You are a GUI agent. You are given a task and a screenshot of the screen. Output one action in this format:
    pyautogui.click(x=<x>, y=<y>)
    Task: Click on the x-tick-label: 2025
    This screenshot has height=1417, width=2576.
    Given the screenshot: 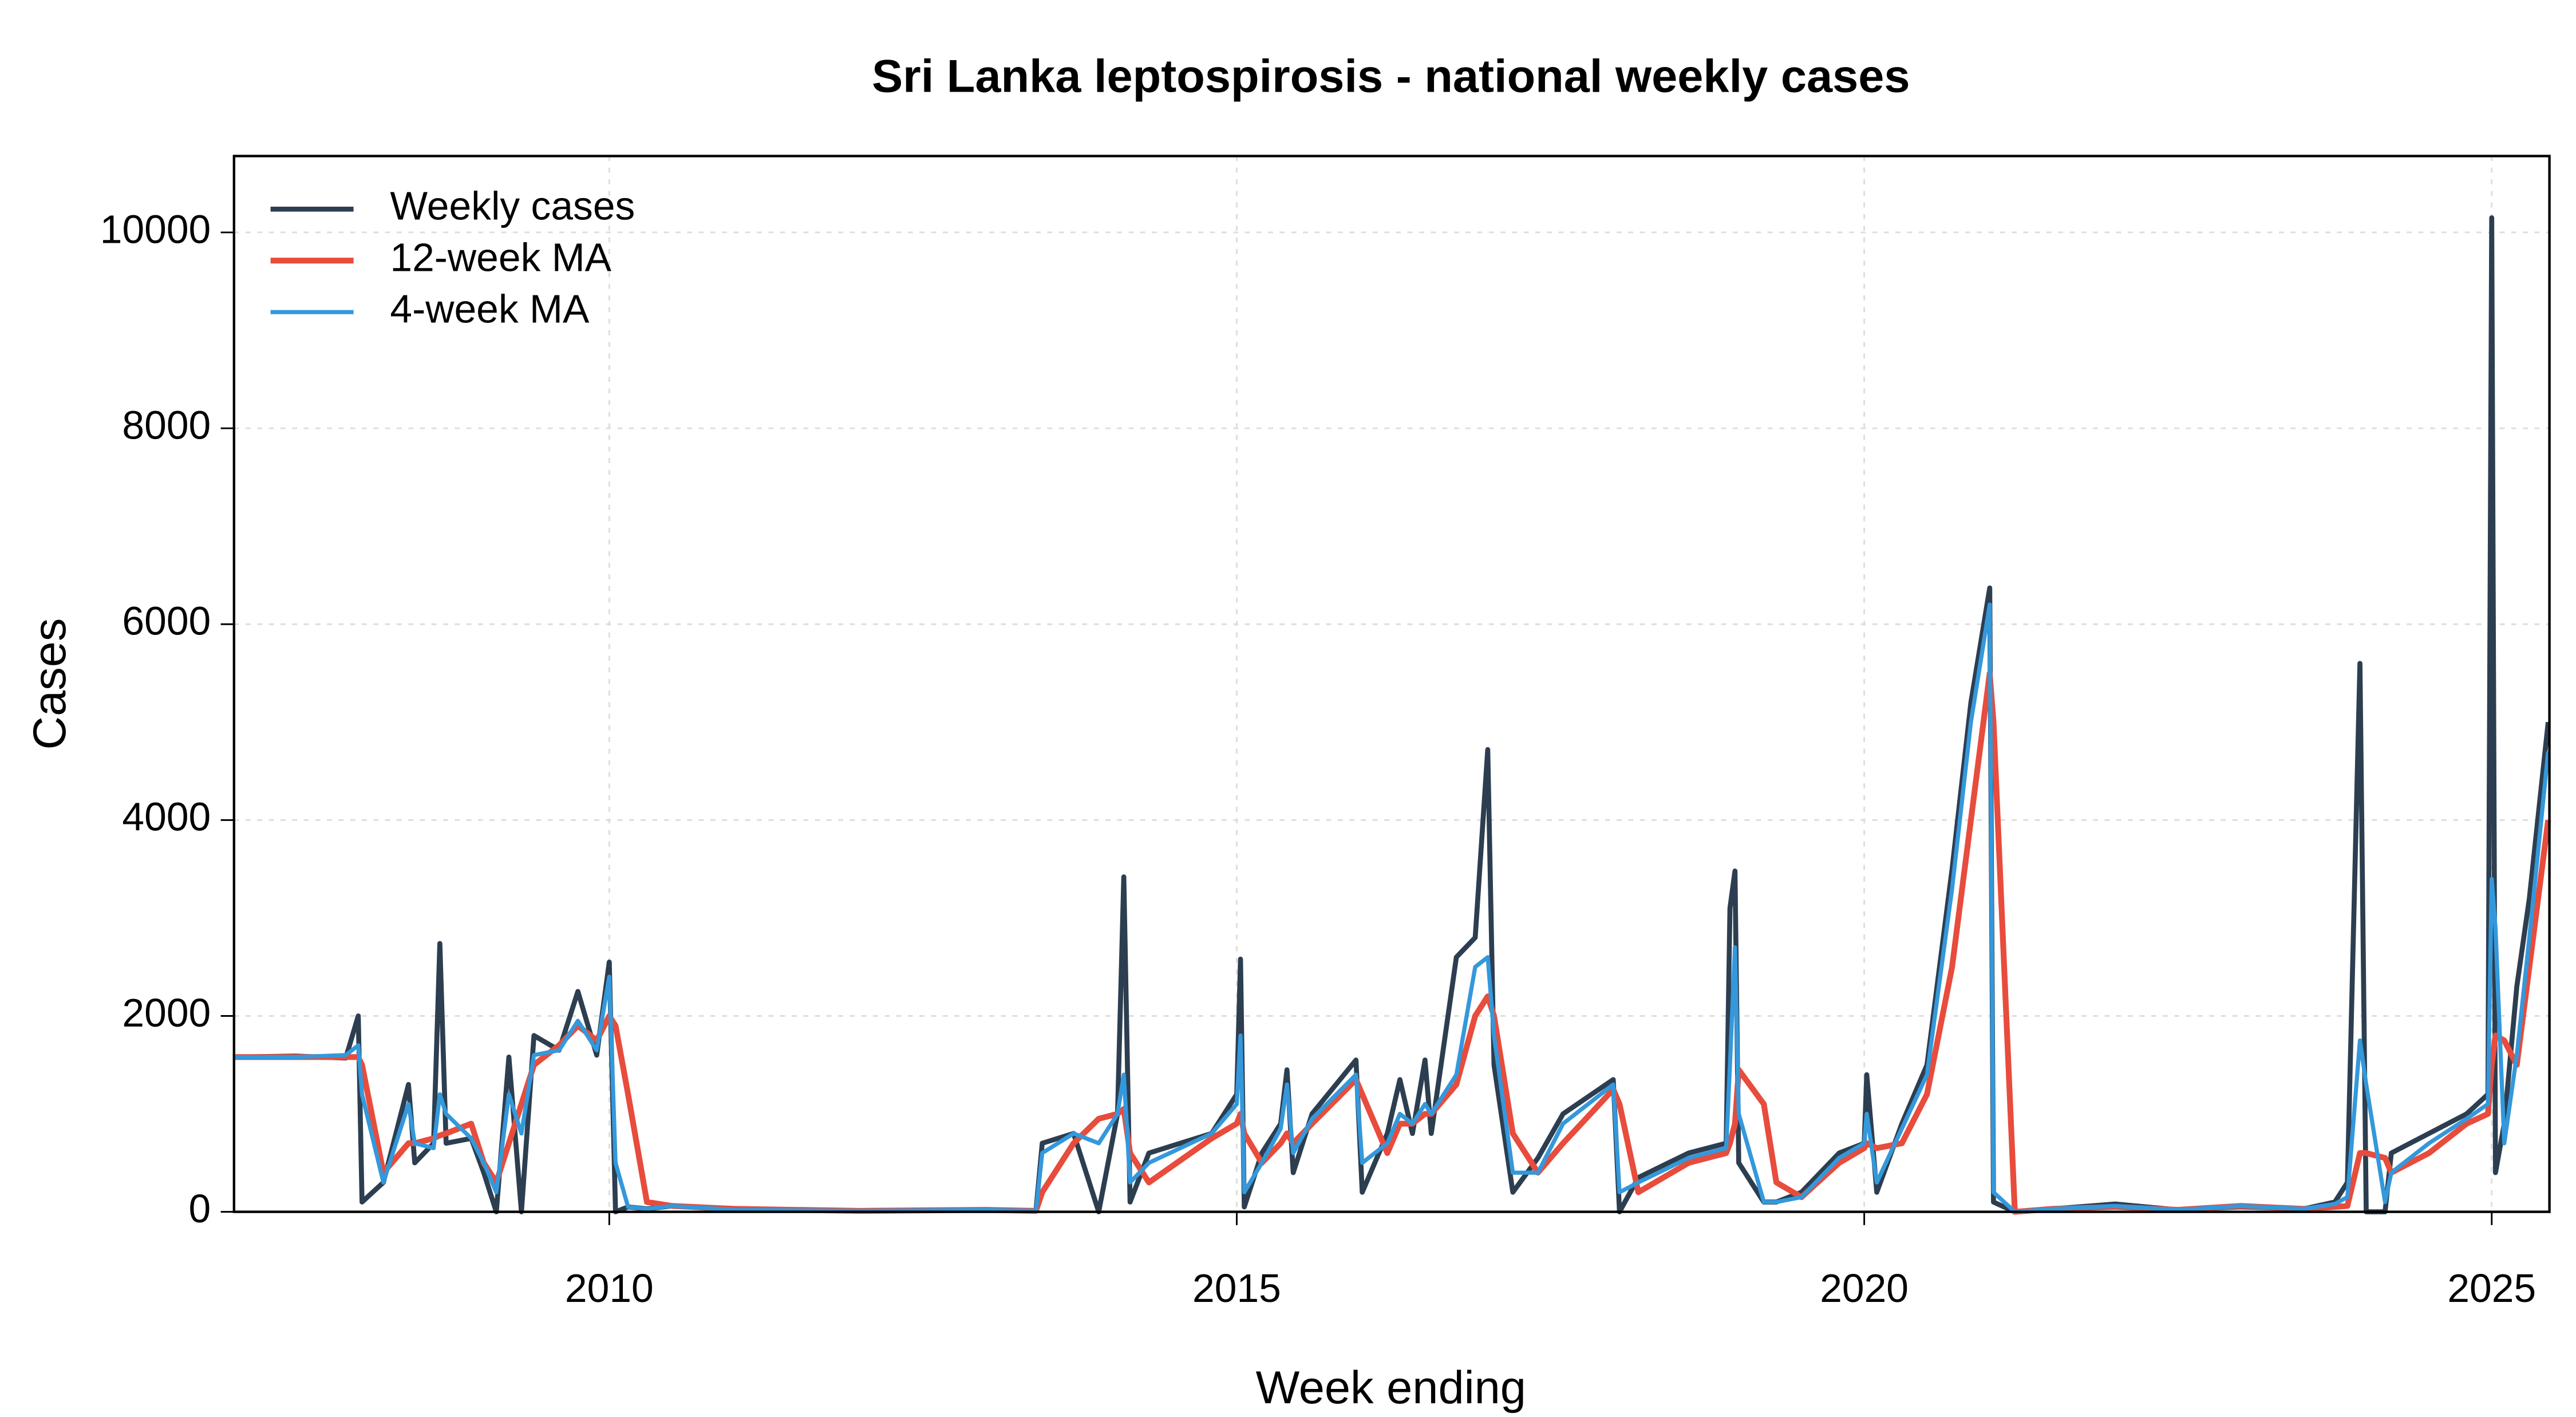 What is the action you would take?
    pyautogui.click(x=2491, y=1288)
    